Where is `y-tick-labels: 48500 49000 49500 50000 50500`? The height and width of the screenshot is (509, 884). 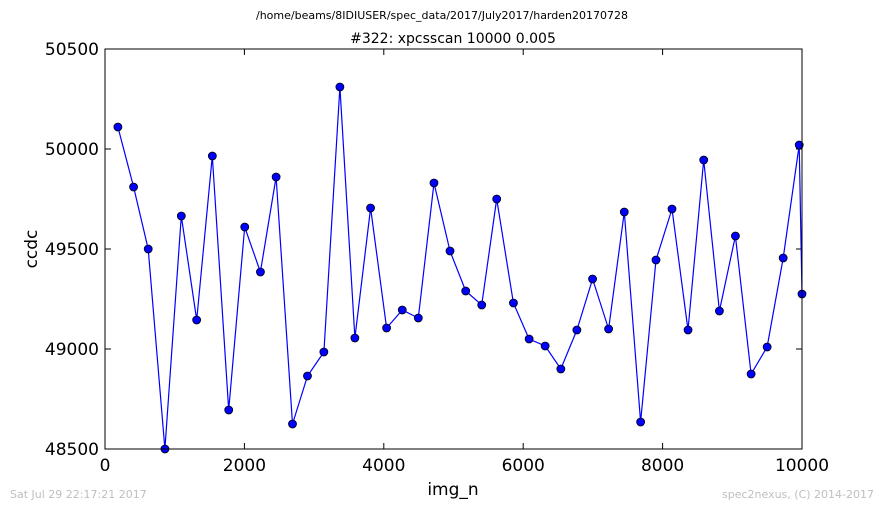 y-tick-labels: 48500 49000 49500 50000 50500 is located at coordinates (72, 250).